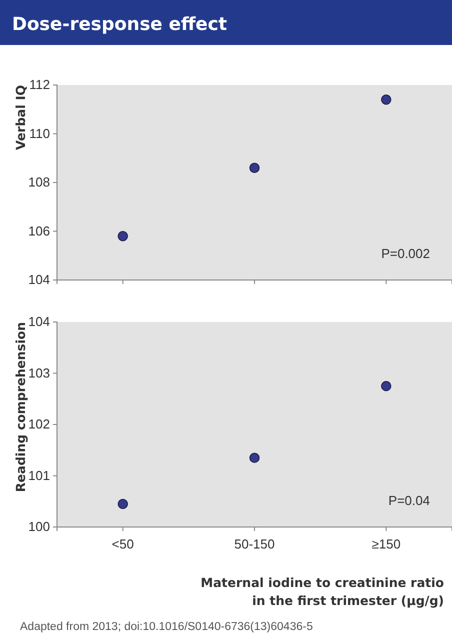 This screenshot has width=452, height=634. Describe the element at coordinates (405, 253) in the screenshot. I see `annotation: P=0.002` at that location.